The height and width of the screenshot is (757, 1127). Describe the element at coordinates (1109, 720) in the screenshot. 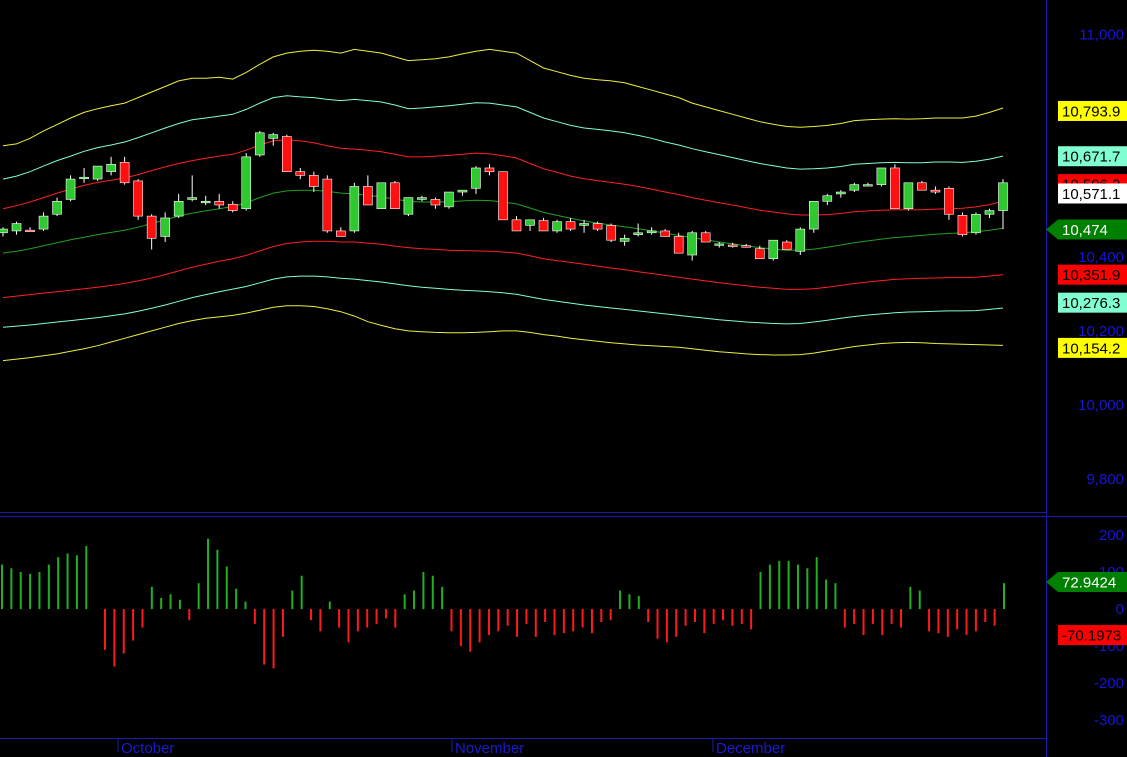

I see `osc-tick-label: -300` at that location.